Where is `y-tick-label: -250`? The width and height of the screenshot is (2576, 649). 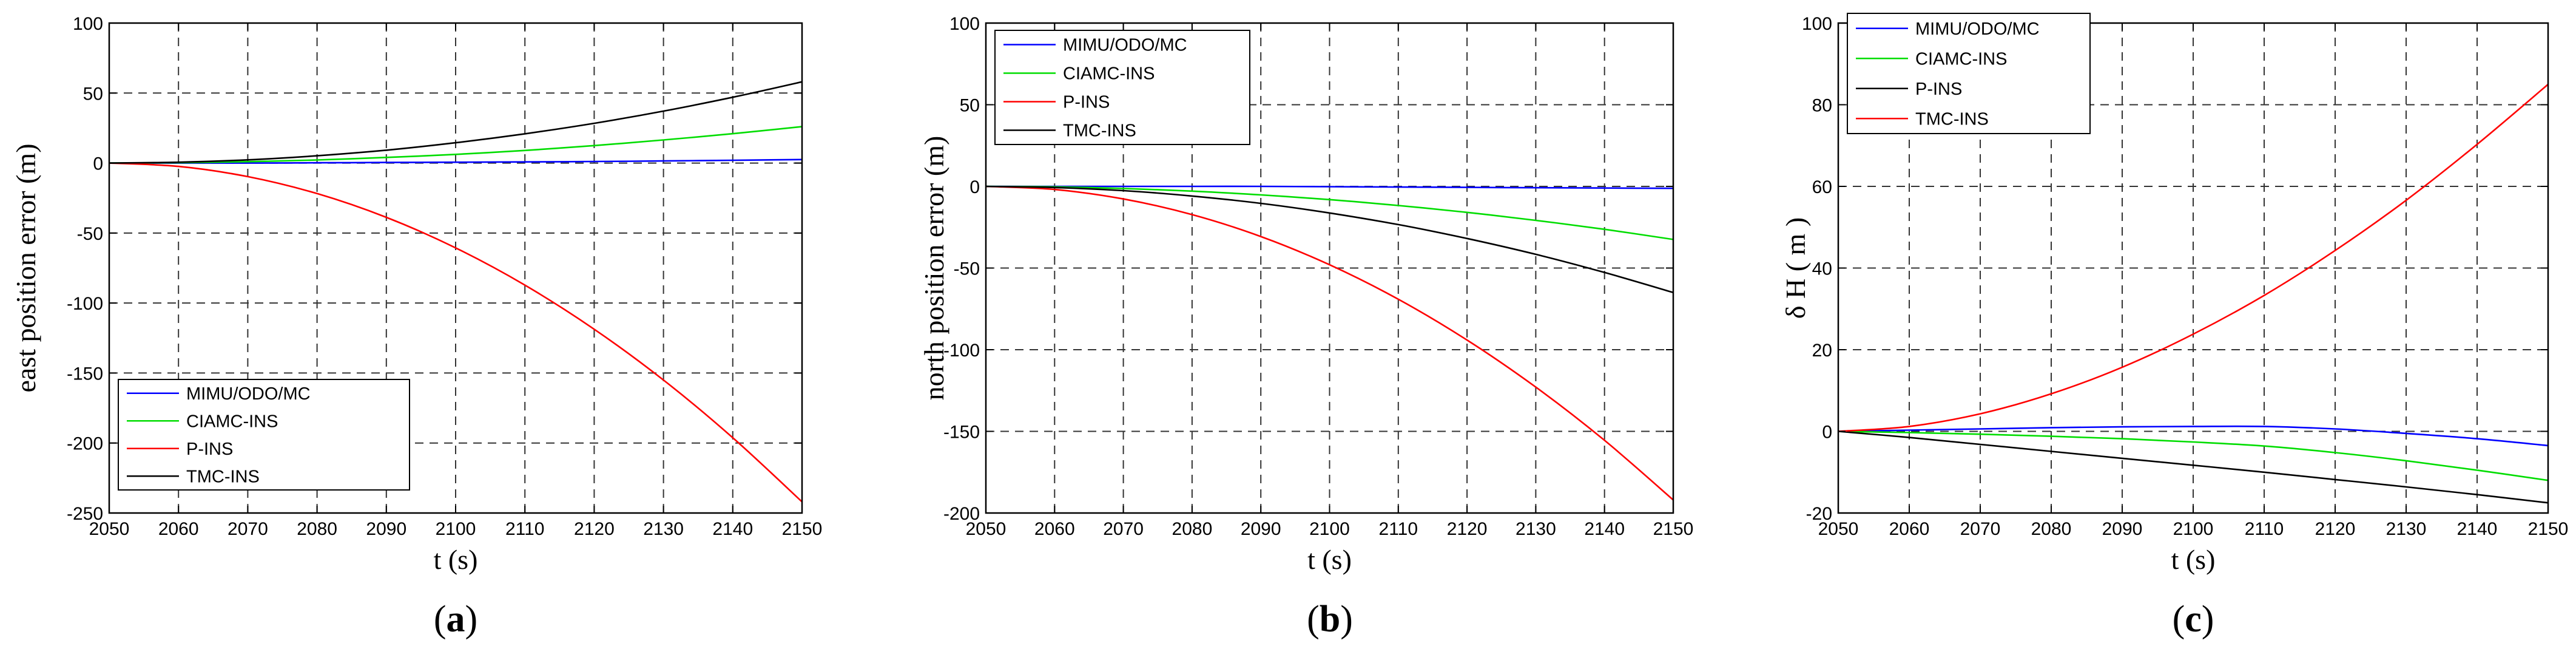 y-tick-label: -250 is located at coordinates (85, 514).